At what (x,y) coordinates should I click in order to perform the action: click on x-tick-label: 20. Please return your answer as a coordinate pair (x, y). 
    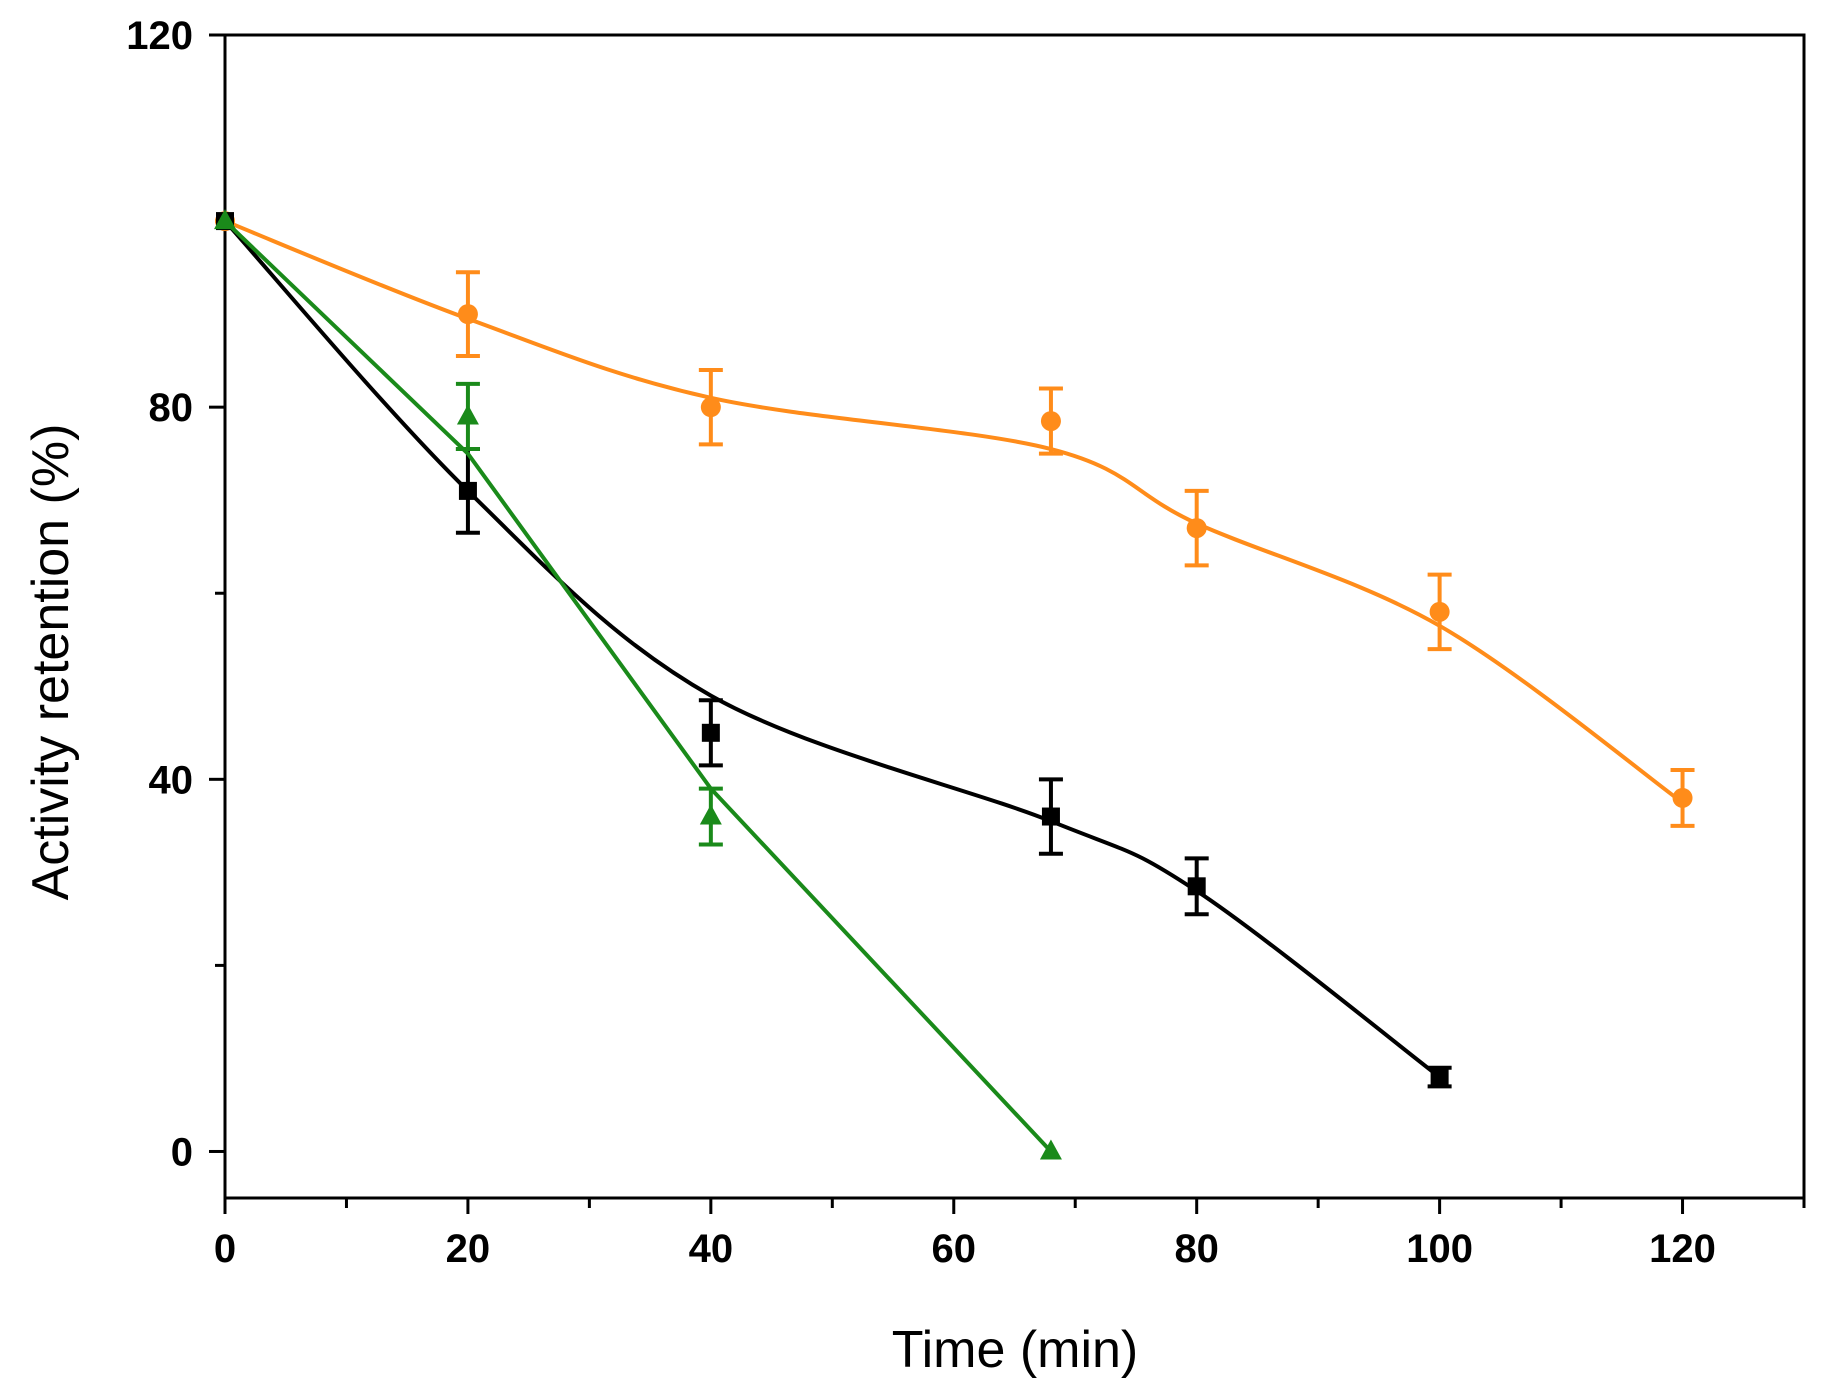
    Looking at the image, I should click on (468, 1249).